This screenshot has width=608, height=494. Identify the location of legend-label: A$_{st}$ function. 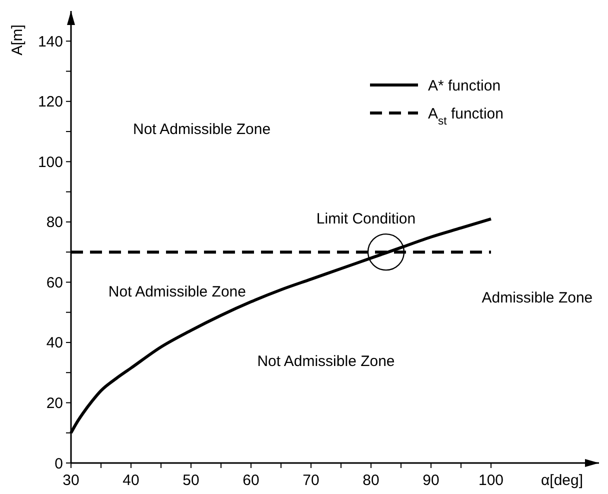
(466, 116).